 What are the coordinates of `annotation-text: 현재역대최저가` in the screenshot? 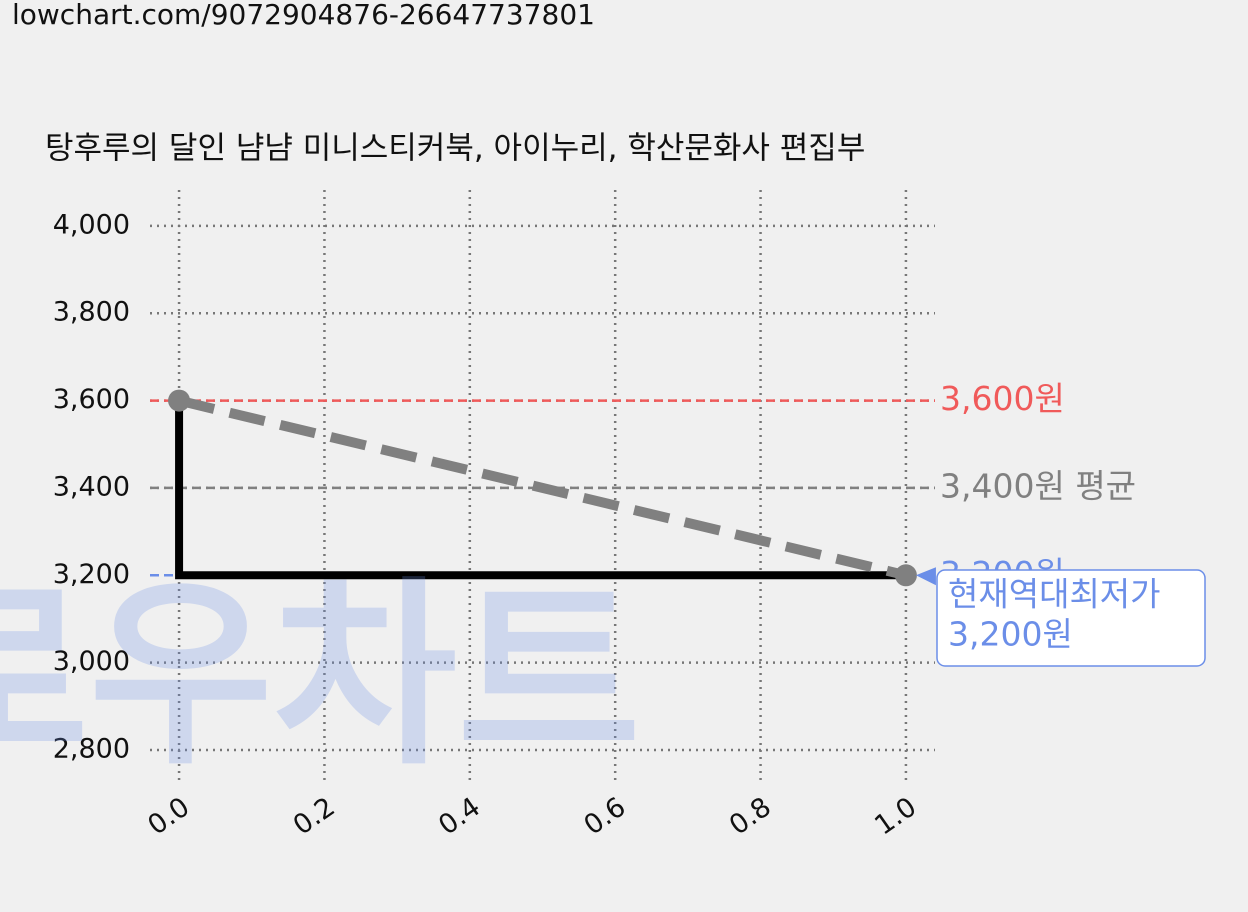 It's located at (1054, 594).